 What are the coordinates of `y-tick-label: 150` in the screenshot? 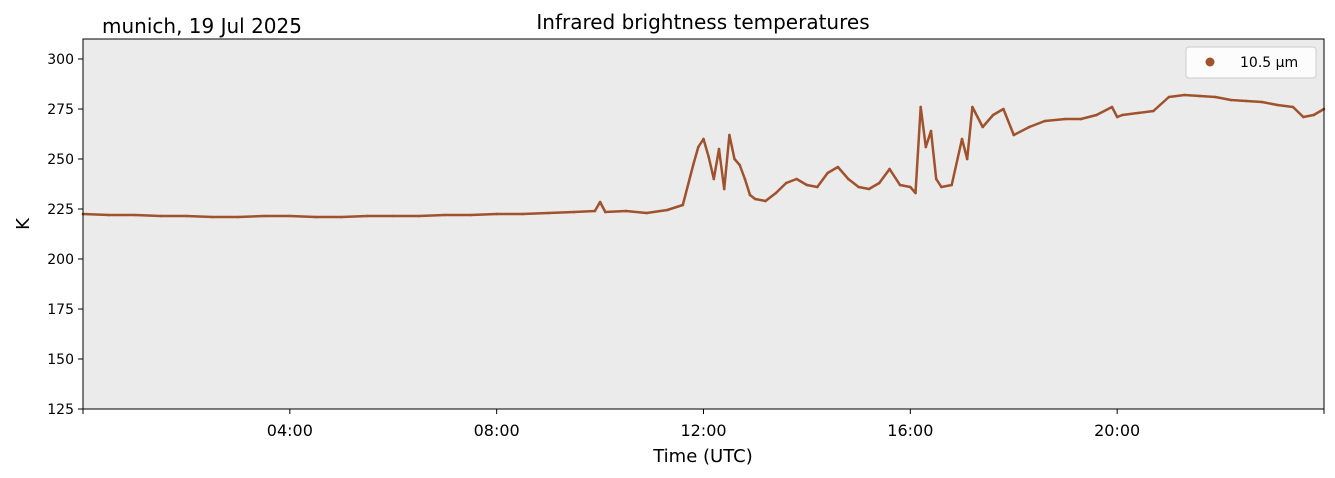 It's located at (60, 360).